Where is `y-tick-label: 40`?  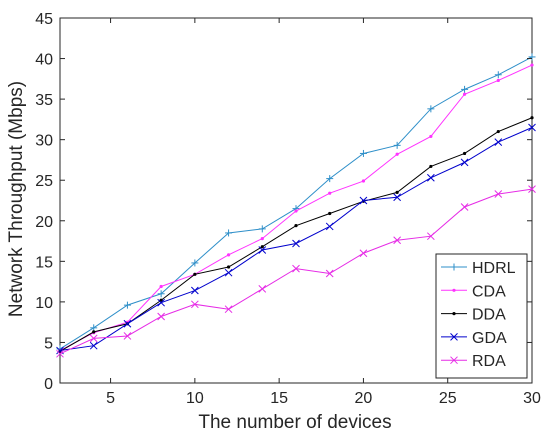 y-tick-label: 40 is located at coordinates (44, 60).